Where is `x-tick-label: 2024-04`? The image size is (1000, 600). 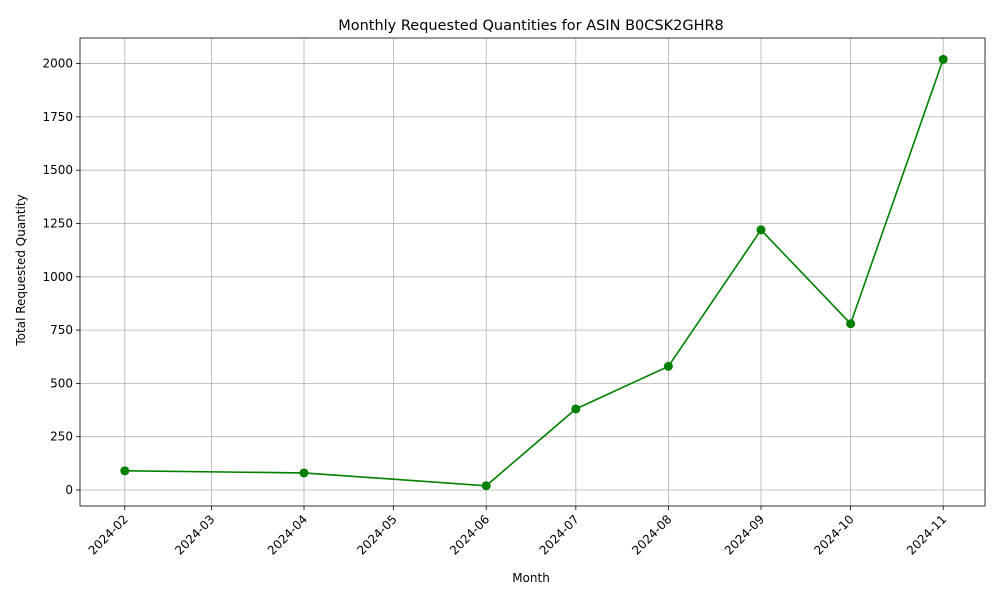 x-tick-label: 2024-04 is located at coordinates (287, 534).